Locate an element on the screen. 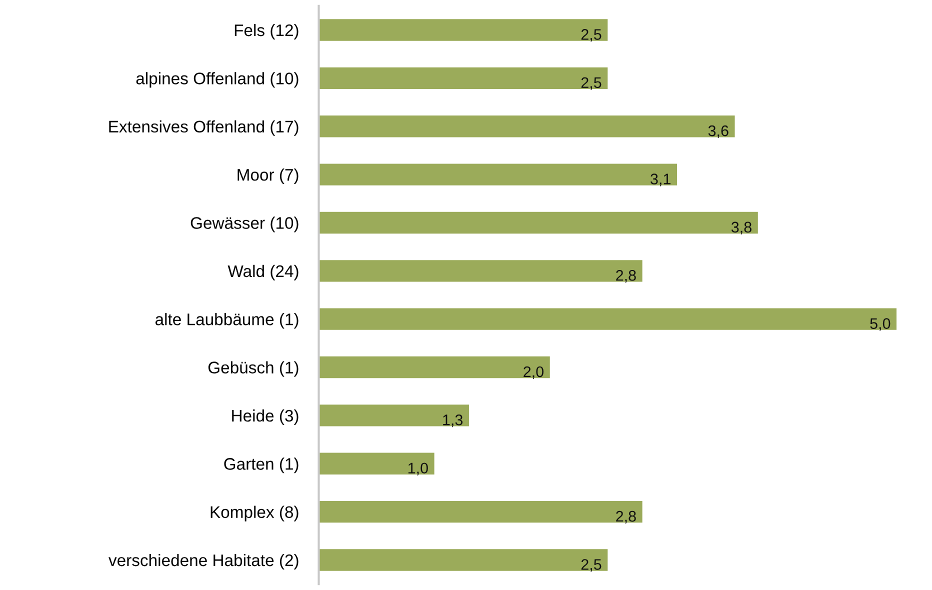 The width and height of the screenshot is (932, 590). y-tick-label: Gebüsch (1) is located at coordinates (253, 369).